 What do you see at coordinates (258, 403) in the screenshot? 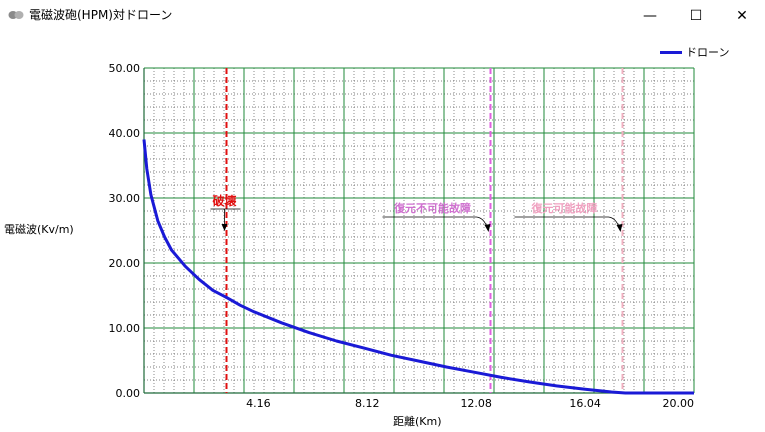
I see `x-tick-label: 4.16` at bounding box center [258, 403].